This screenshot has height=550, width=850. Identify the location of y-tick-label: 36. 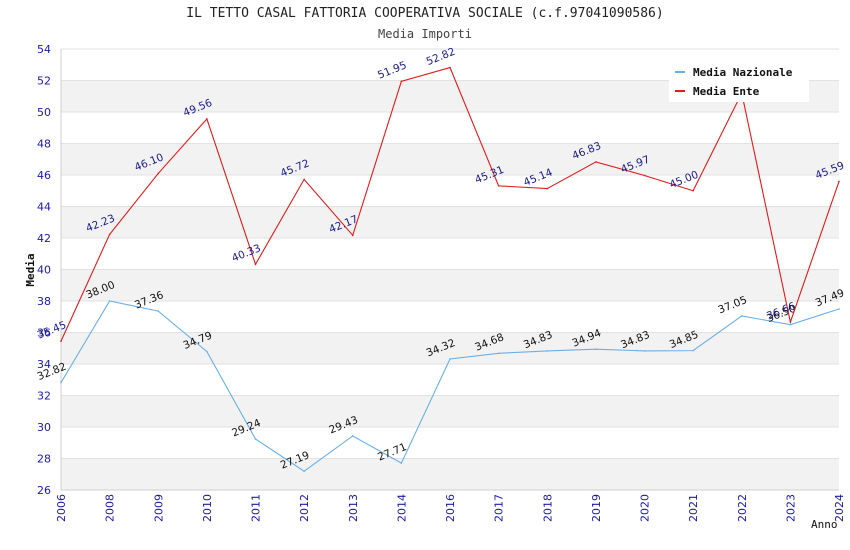
(44, 333).